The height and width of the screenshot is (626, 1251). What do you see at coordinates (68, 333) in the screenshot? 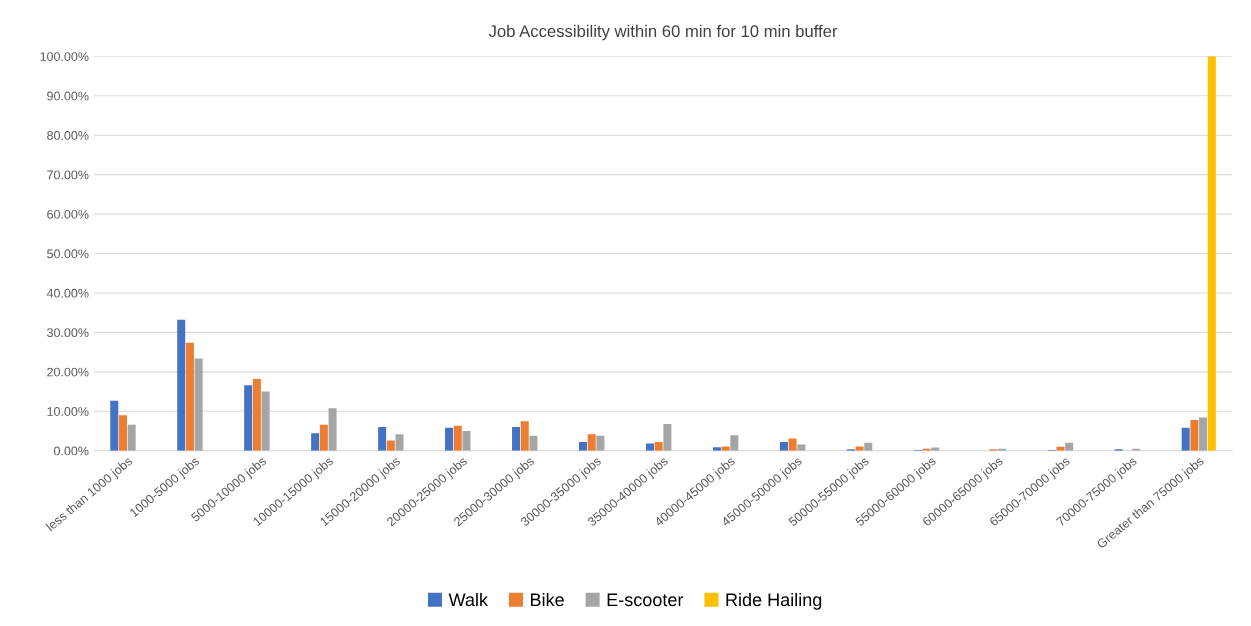
I see `y-tick-label: 30.00%` at bounding box center [68, 333].